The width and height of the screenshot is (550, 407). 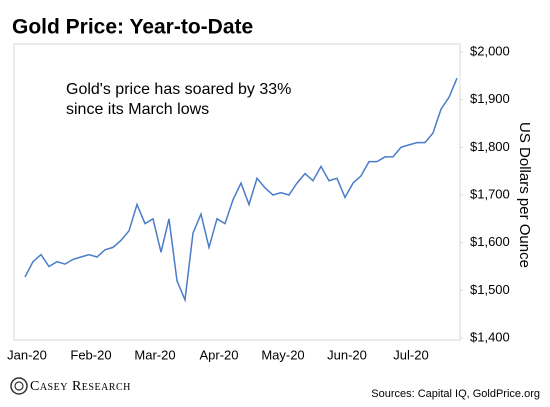 I want to click on x-tick-label: Mar-20, so click(x=154, y=354).